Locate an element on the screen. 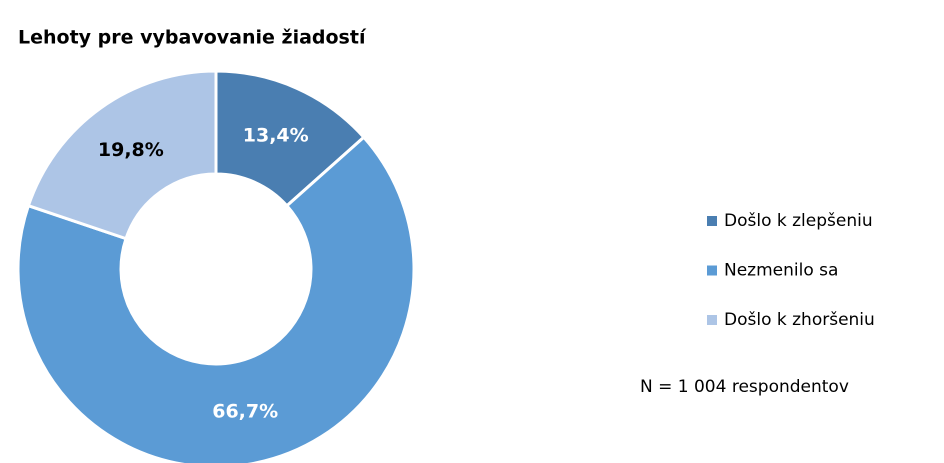 The height and width of the screenshot is (463, 944). legend-label: Došlo k zlepšeniu is located at coordinates (798, 221).